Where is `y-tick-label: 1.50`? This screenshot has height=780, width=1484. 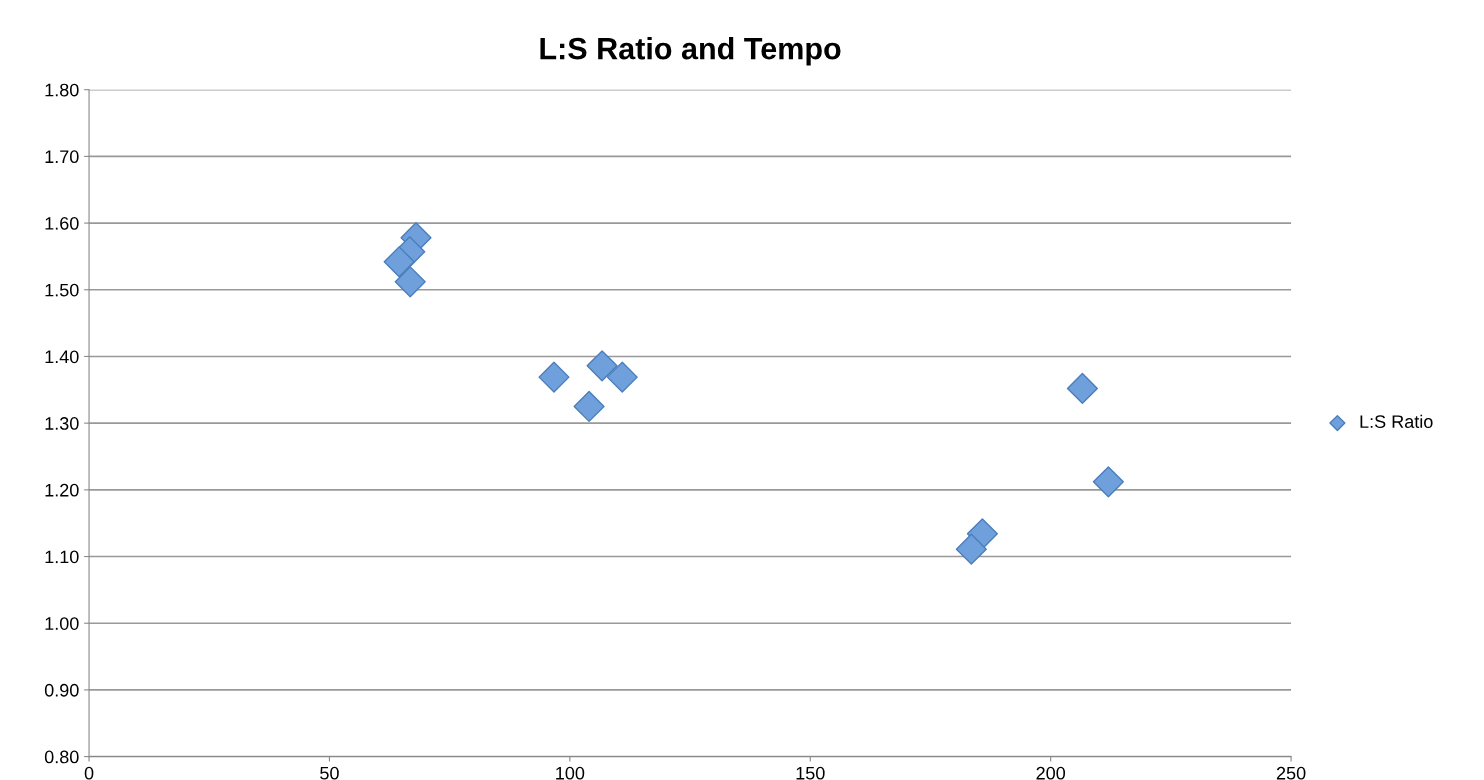
y-tick-label: 1.50 is located at coordinates (62, 290).